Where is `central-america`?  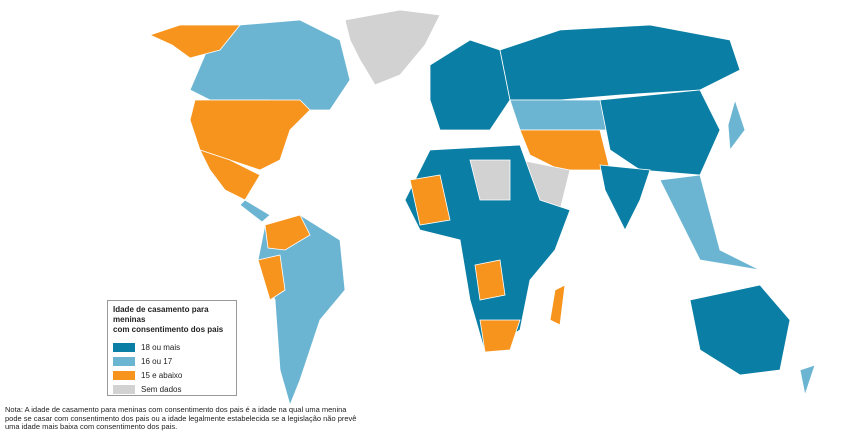 central-america is located at coordinates (255, 211).